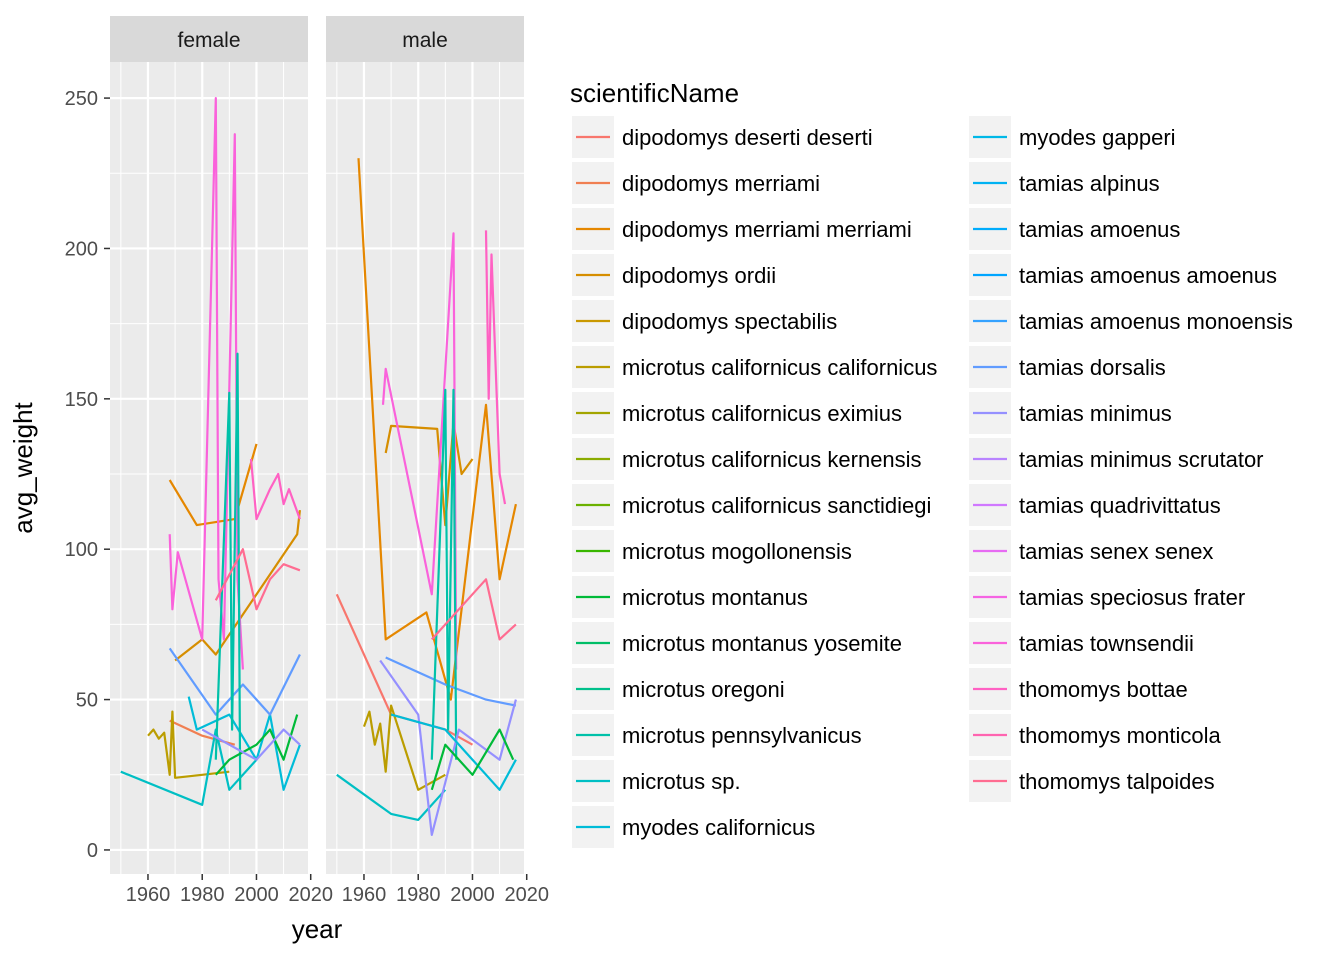  I want to click on legend-label: microtus montanus yosemite, so click(762, 643).